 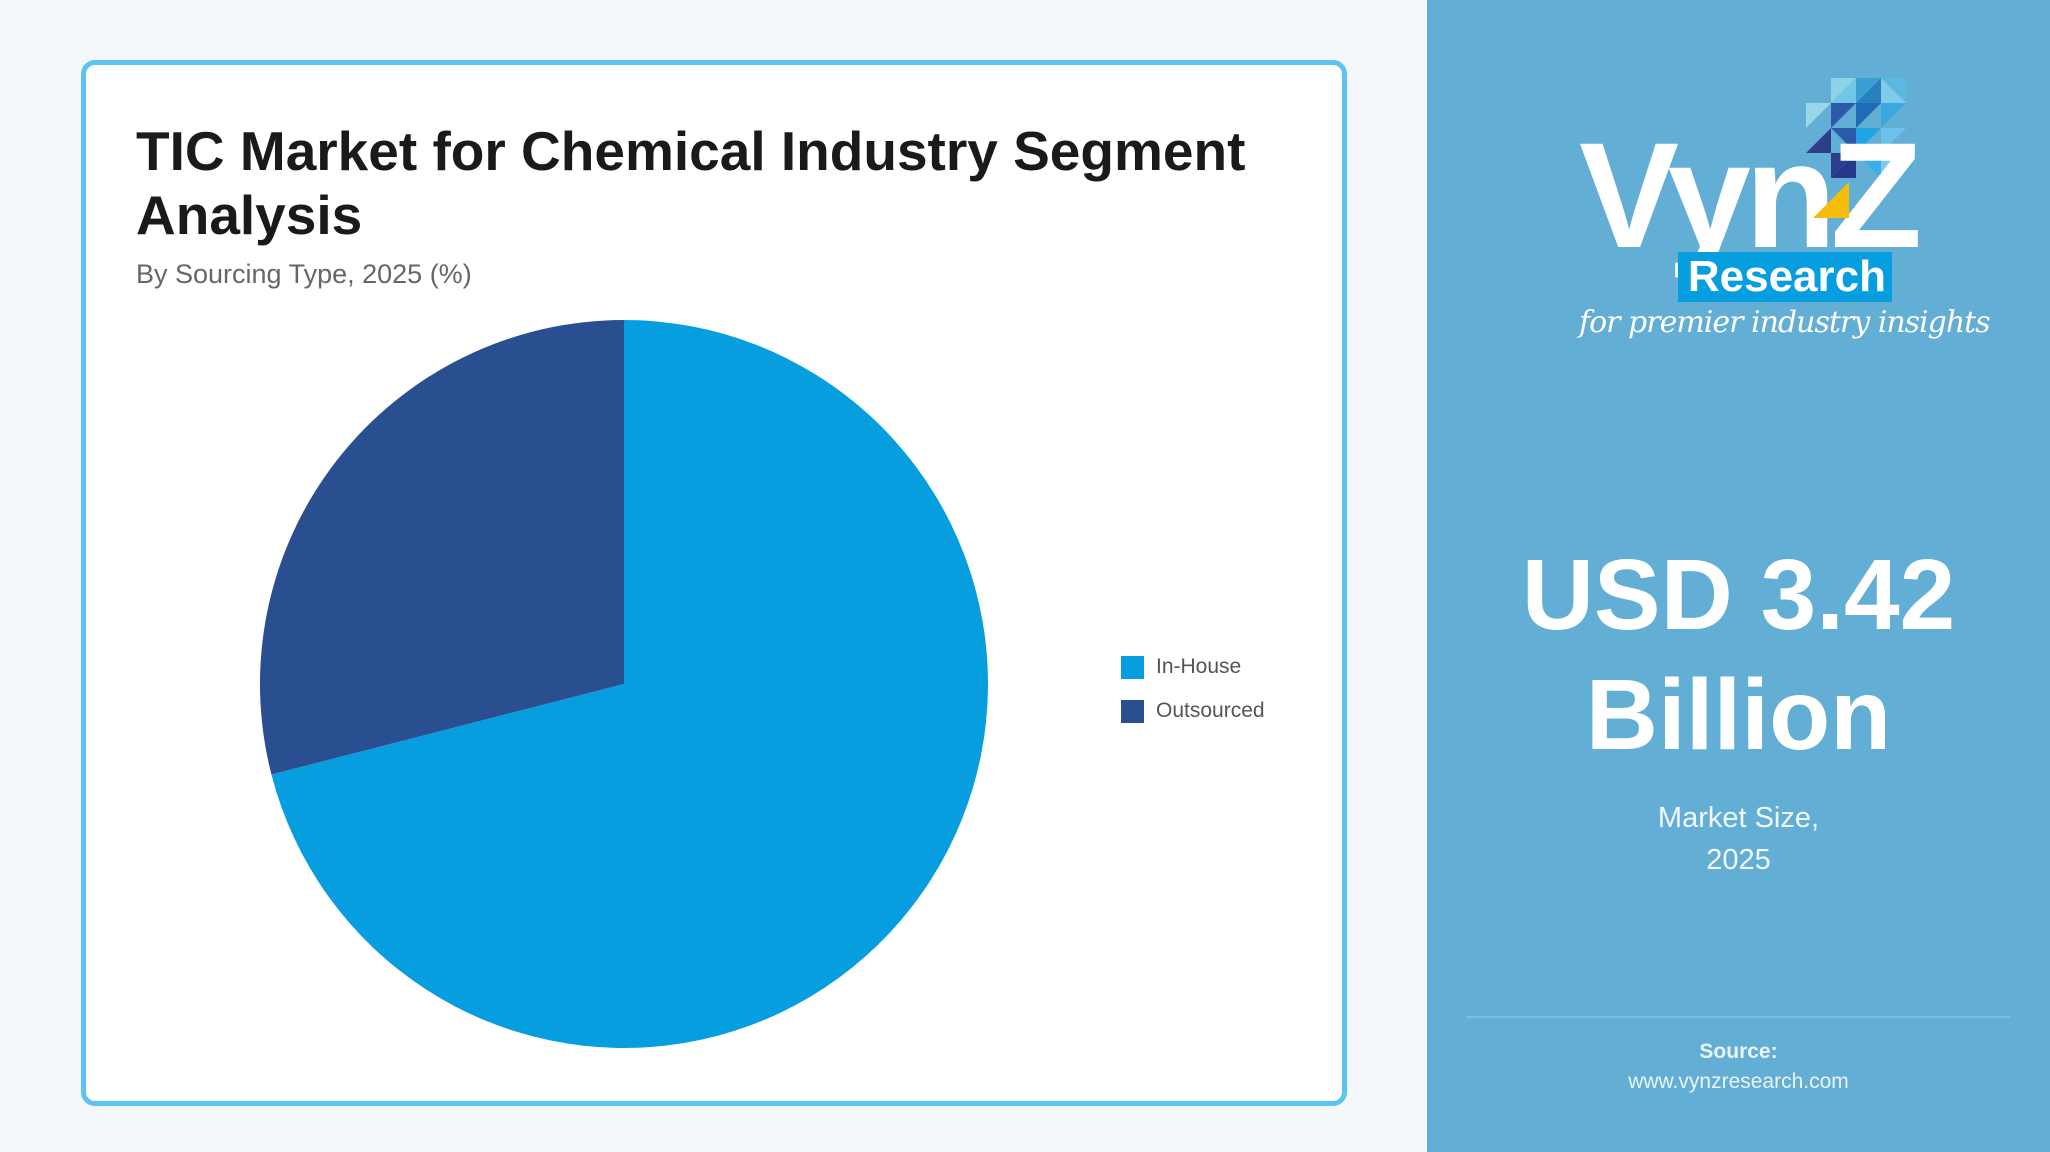 I want to click on chart-subtitle: By Sourcing Type, 2025 (%), so click(x=304, y=274).